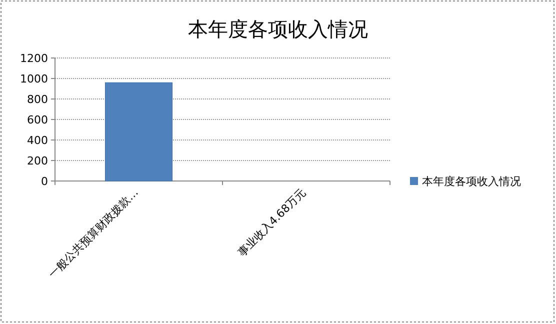 The image size is (556, 324). Describe the element at coordinates (37, 161) in the screenshot. I see `y-tick-label: 200` at that location.